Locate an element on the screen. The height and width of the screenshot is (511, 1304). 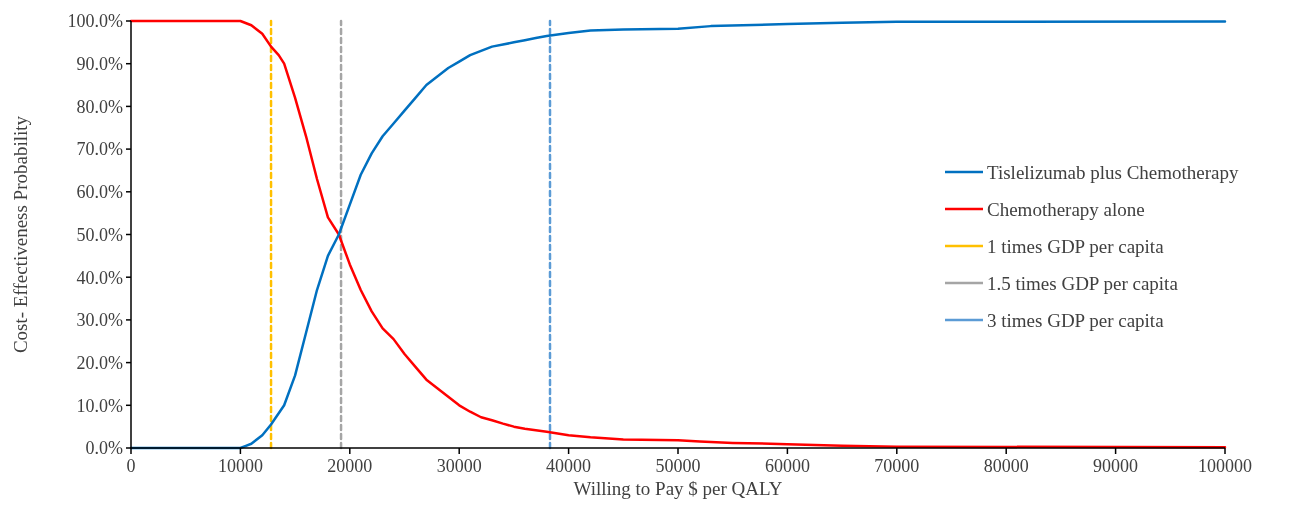
y-tick-label: 100.0% is located at coordinates (95, 21).